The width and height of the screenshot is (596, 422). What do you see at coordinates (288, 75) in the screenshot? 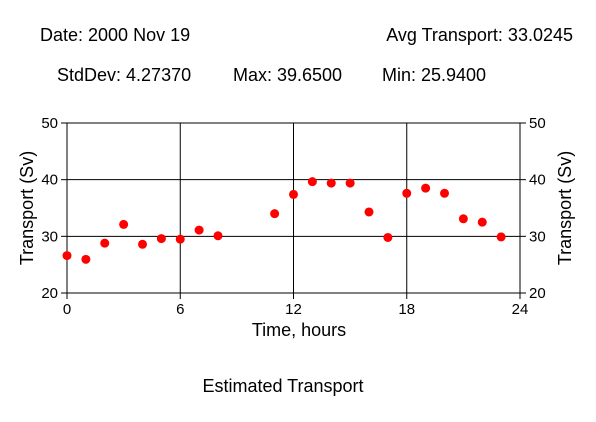
I see `max-label: Max: 39.6500` at bounding box center [288, 75].